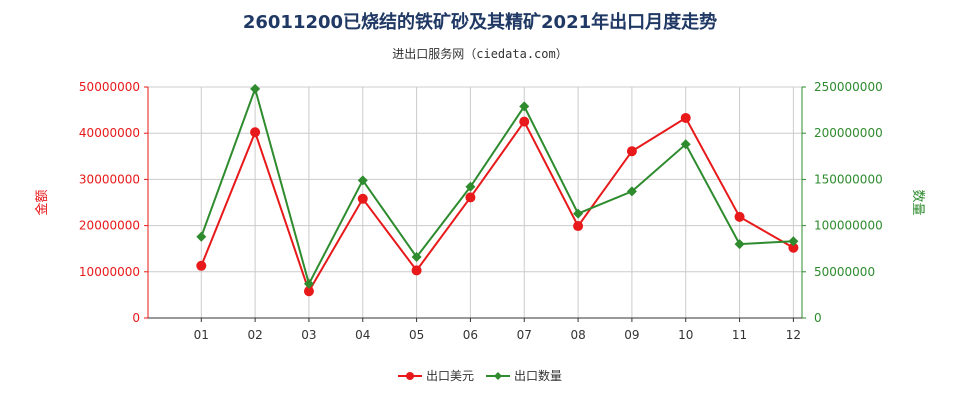 This screenshot has height=400, width=960. Describe the element at coordinates (844, 272) in the screenshot. I see `right-tick-label: 50000000` at that location.